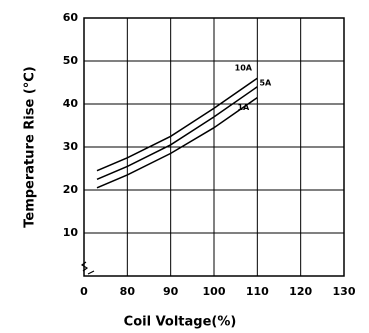 The width and height of the screenshot is (369, 333). Describe the element at coordinates (344, 291) in the screenshot. I see `x-tick-label: 130` at that location.